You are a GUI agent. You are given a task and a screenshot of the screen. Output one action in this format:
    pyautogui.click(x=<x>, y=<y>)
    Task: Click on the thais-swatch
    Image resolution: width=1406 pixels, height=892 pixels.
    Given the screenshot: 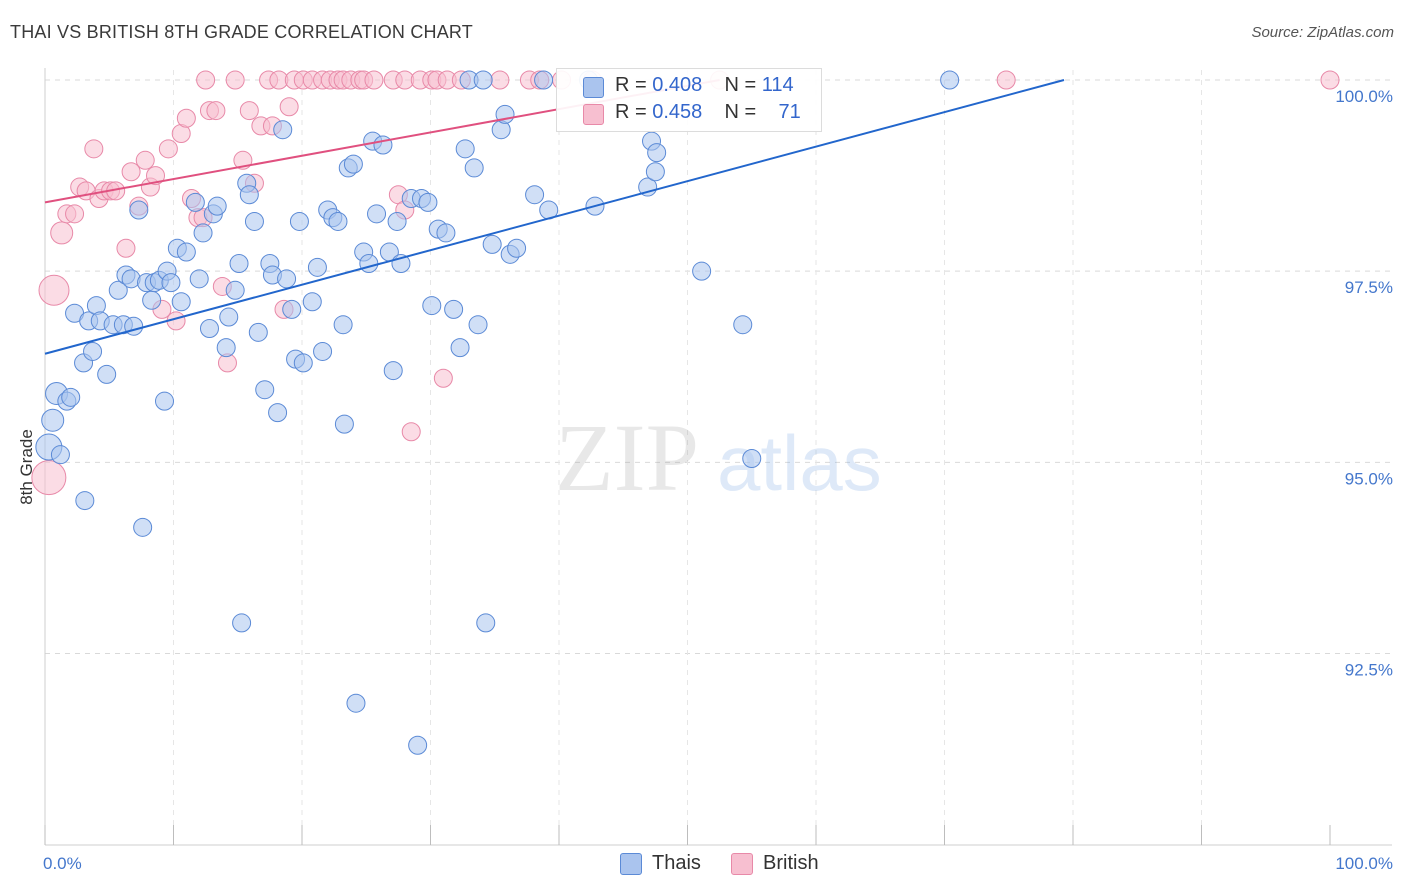 What is the action you would take?
    pyautogui.click(x=593, y=87)
    